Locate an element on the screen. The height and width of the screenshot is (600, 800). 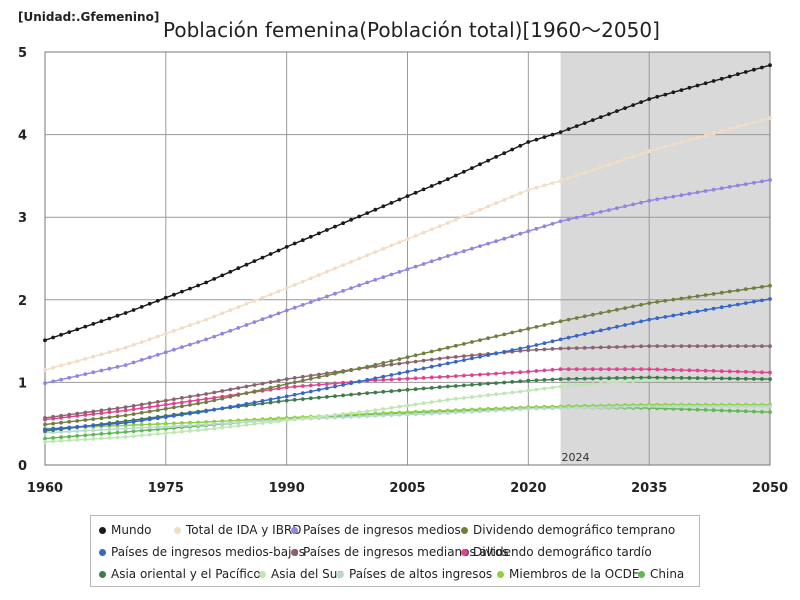
unit-label: [Unidad:.Gfemenino] is located at coordinates (89, 17).